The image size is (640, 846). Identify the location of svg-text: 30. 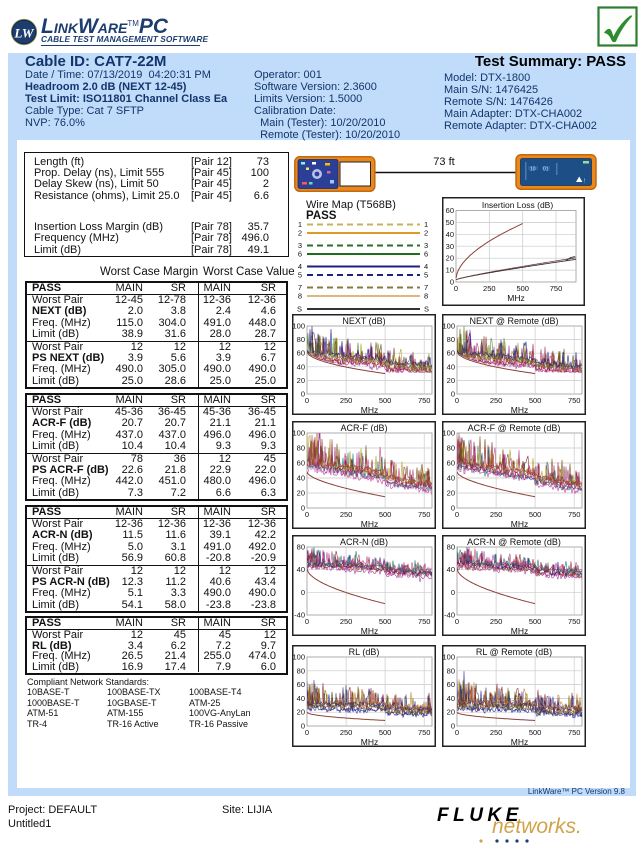
(450, 246).